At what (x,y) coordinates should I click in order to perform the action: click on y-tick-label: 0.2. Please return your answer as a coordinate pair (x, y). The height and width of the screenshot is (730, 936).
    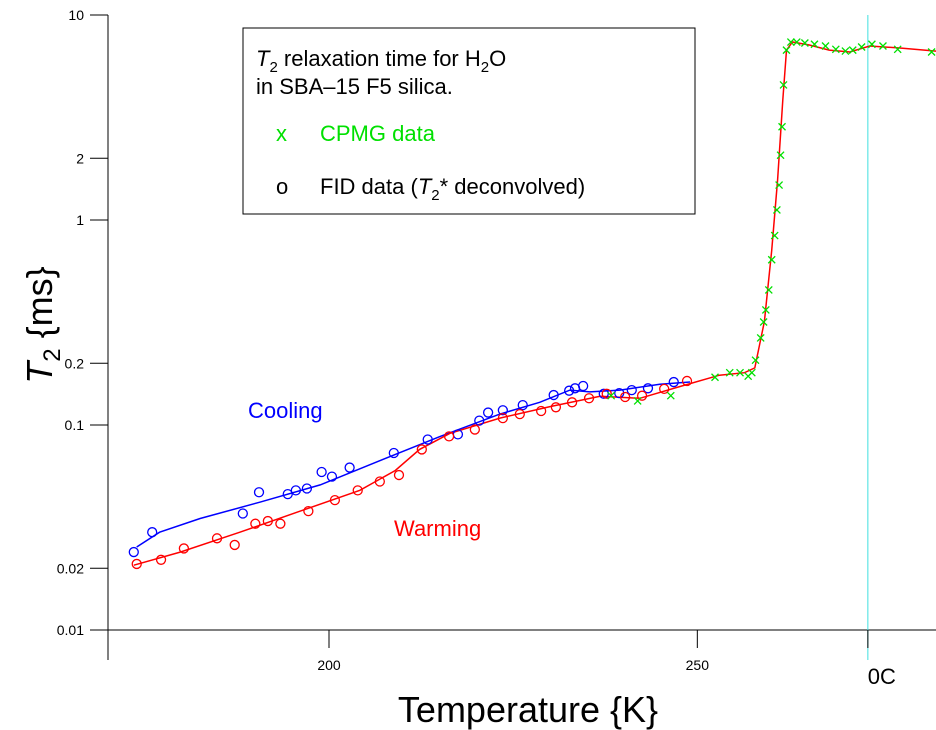
    Looking at the image, I should click on (75, 363).